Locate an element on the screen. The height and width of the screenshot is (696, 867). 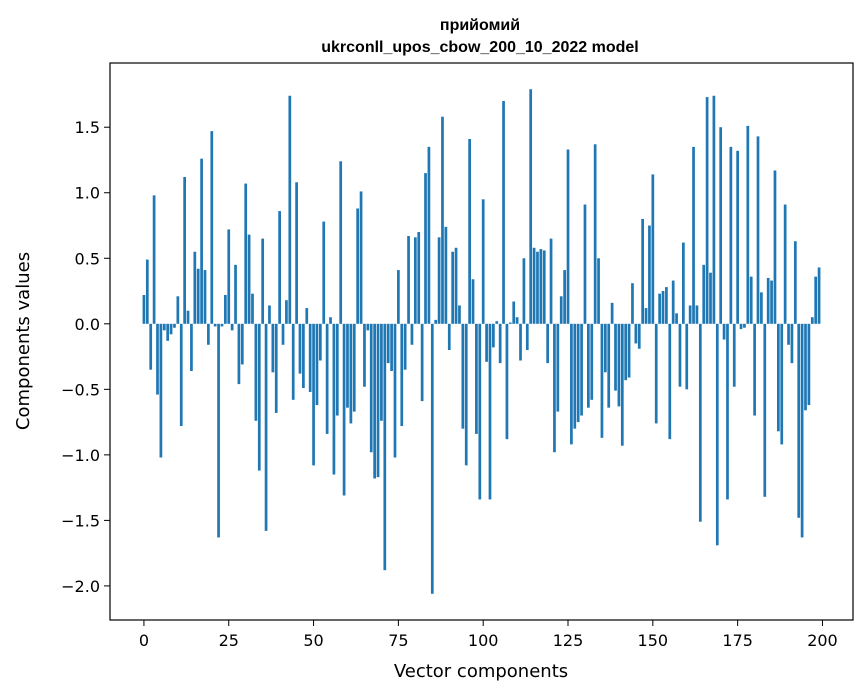
y-tick-label: −1.0 is located at coordinates (80, 455).